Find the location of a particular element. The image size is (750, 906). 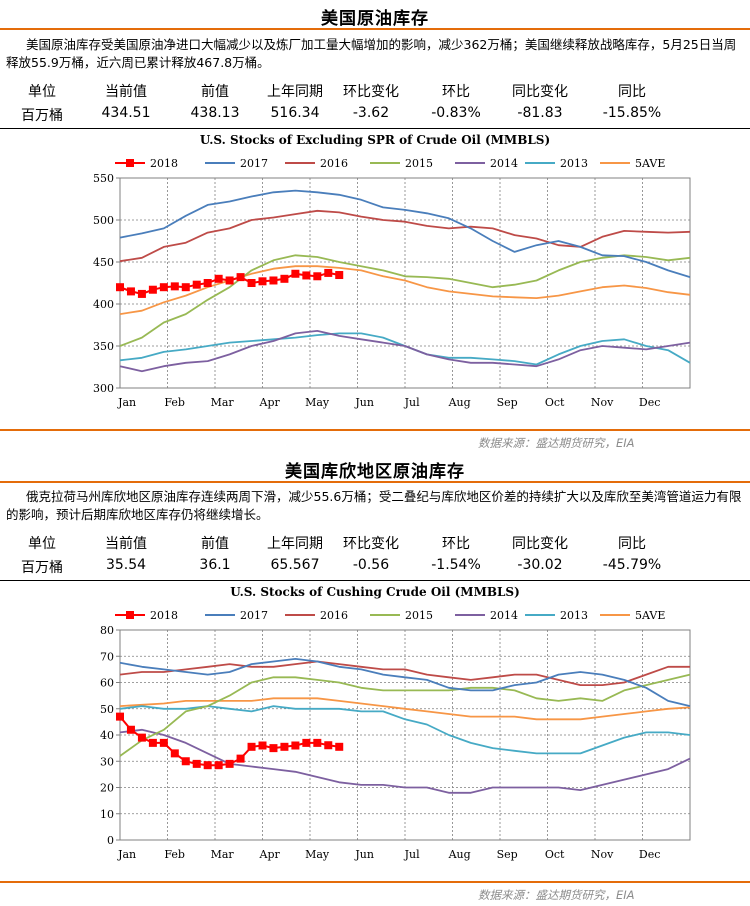

panel2-title: 美国库欣地区原油库存 is located at coordinates (375, 472).